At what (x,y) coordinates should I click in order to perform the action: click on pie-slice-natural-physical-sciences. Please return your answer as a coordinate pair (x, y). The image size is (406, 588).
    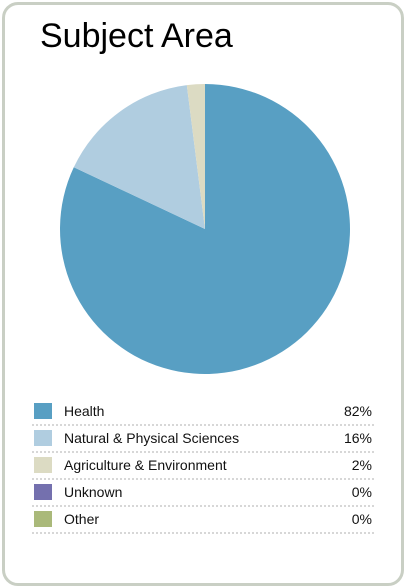
    Looking at the image, I should click on (139, 157).